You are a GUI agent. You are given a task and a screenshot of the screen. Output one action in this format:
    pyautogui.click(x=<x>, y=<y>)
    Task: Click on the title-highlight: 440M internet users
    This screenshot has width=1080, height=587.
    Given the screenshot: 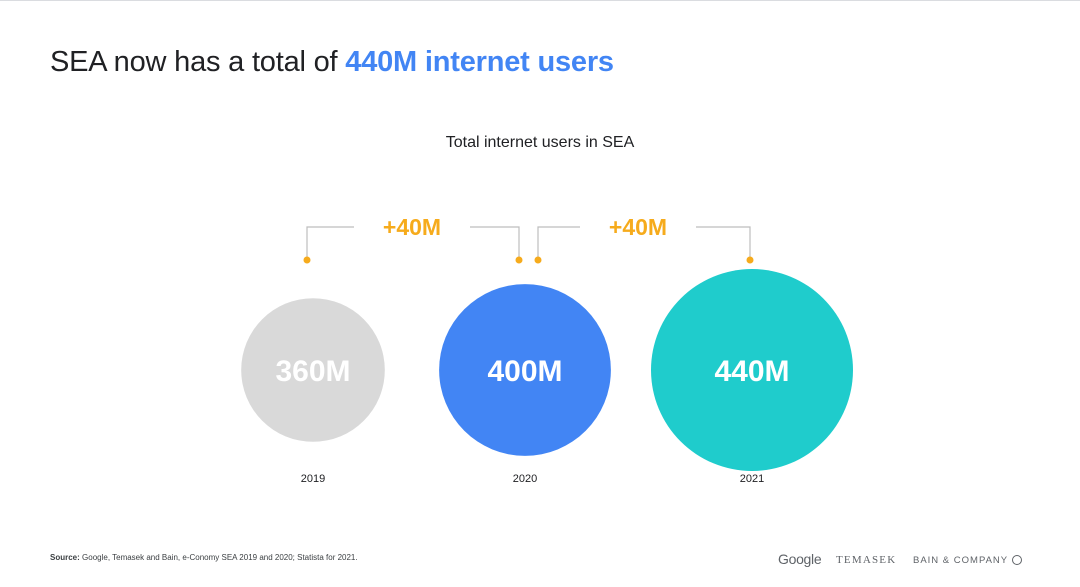 What is the action you would take?
    pyautogui.click(x=479, y=62)
    